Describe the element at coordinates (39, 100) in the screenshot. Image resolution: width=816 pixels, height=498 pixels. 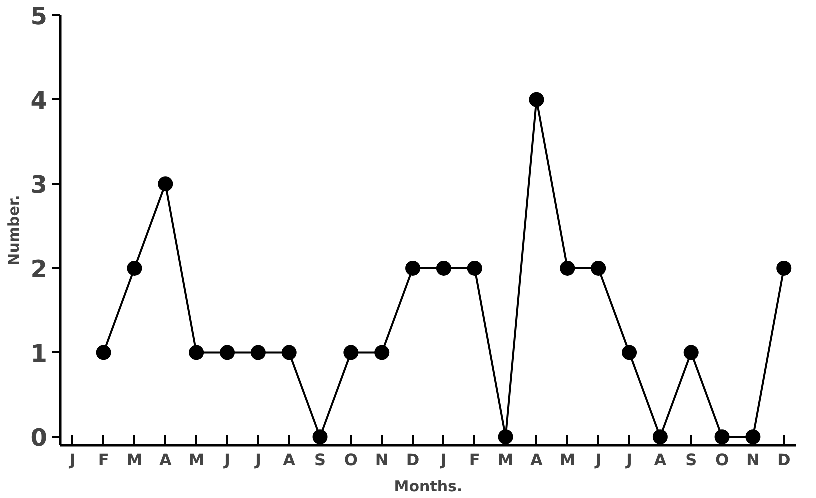
I see `y-tick-label: 4` at that location.